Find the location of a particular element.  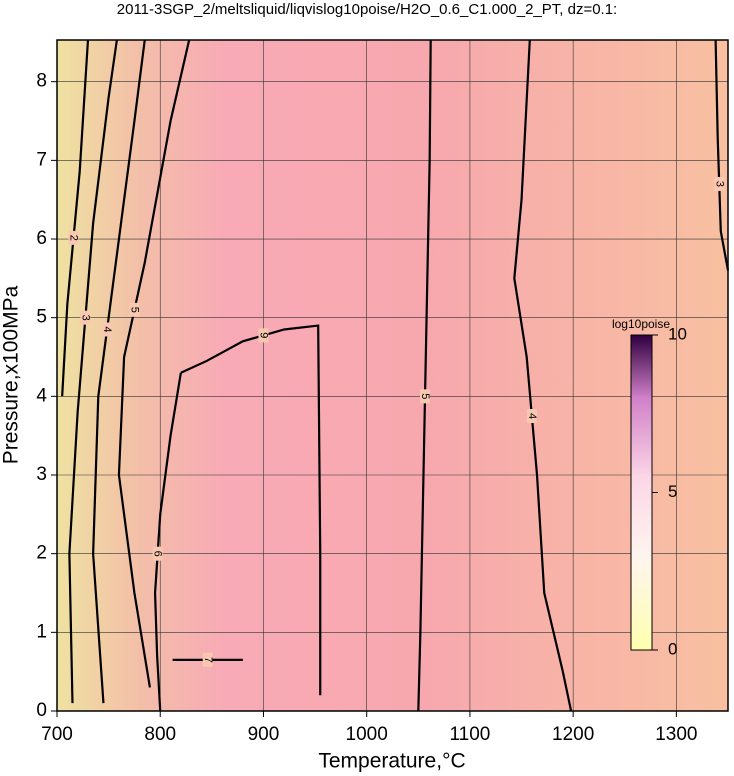

y-tick-label: 1 is located at coordinates (41, 631).